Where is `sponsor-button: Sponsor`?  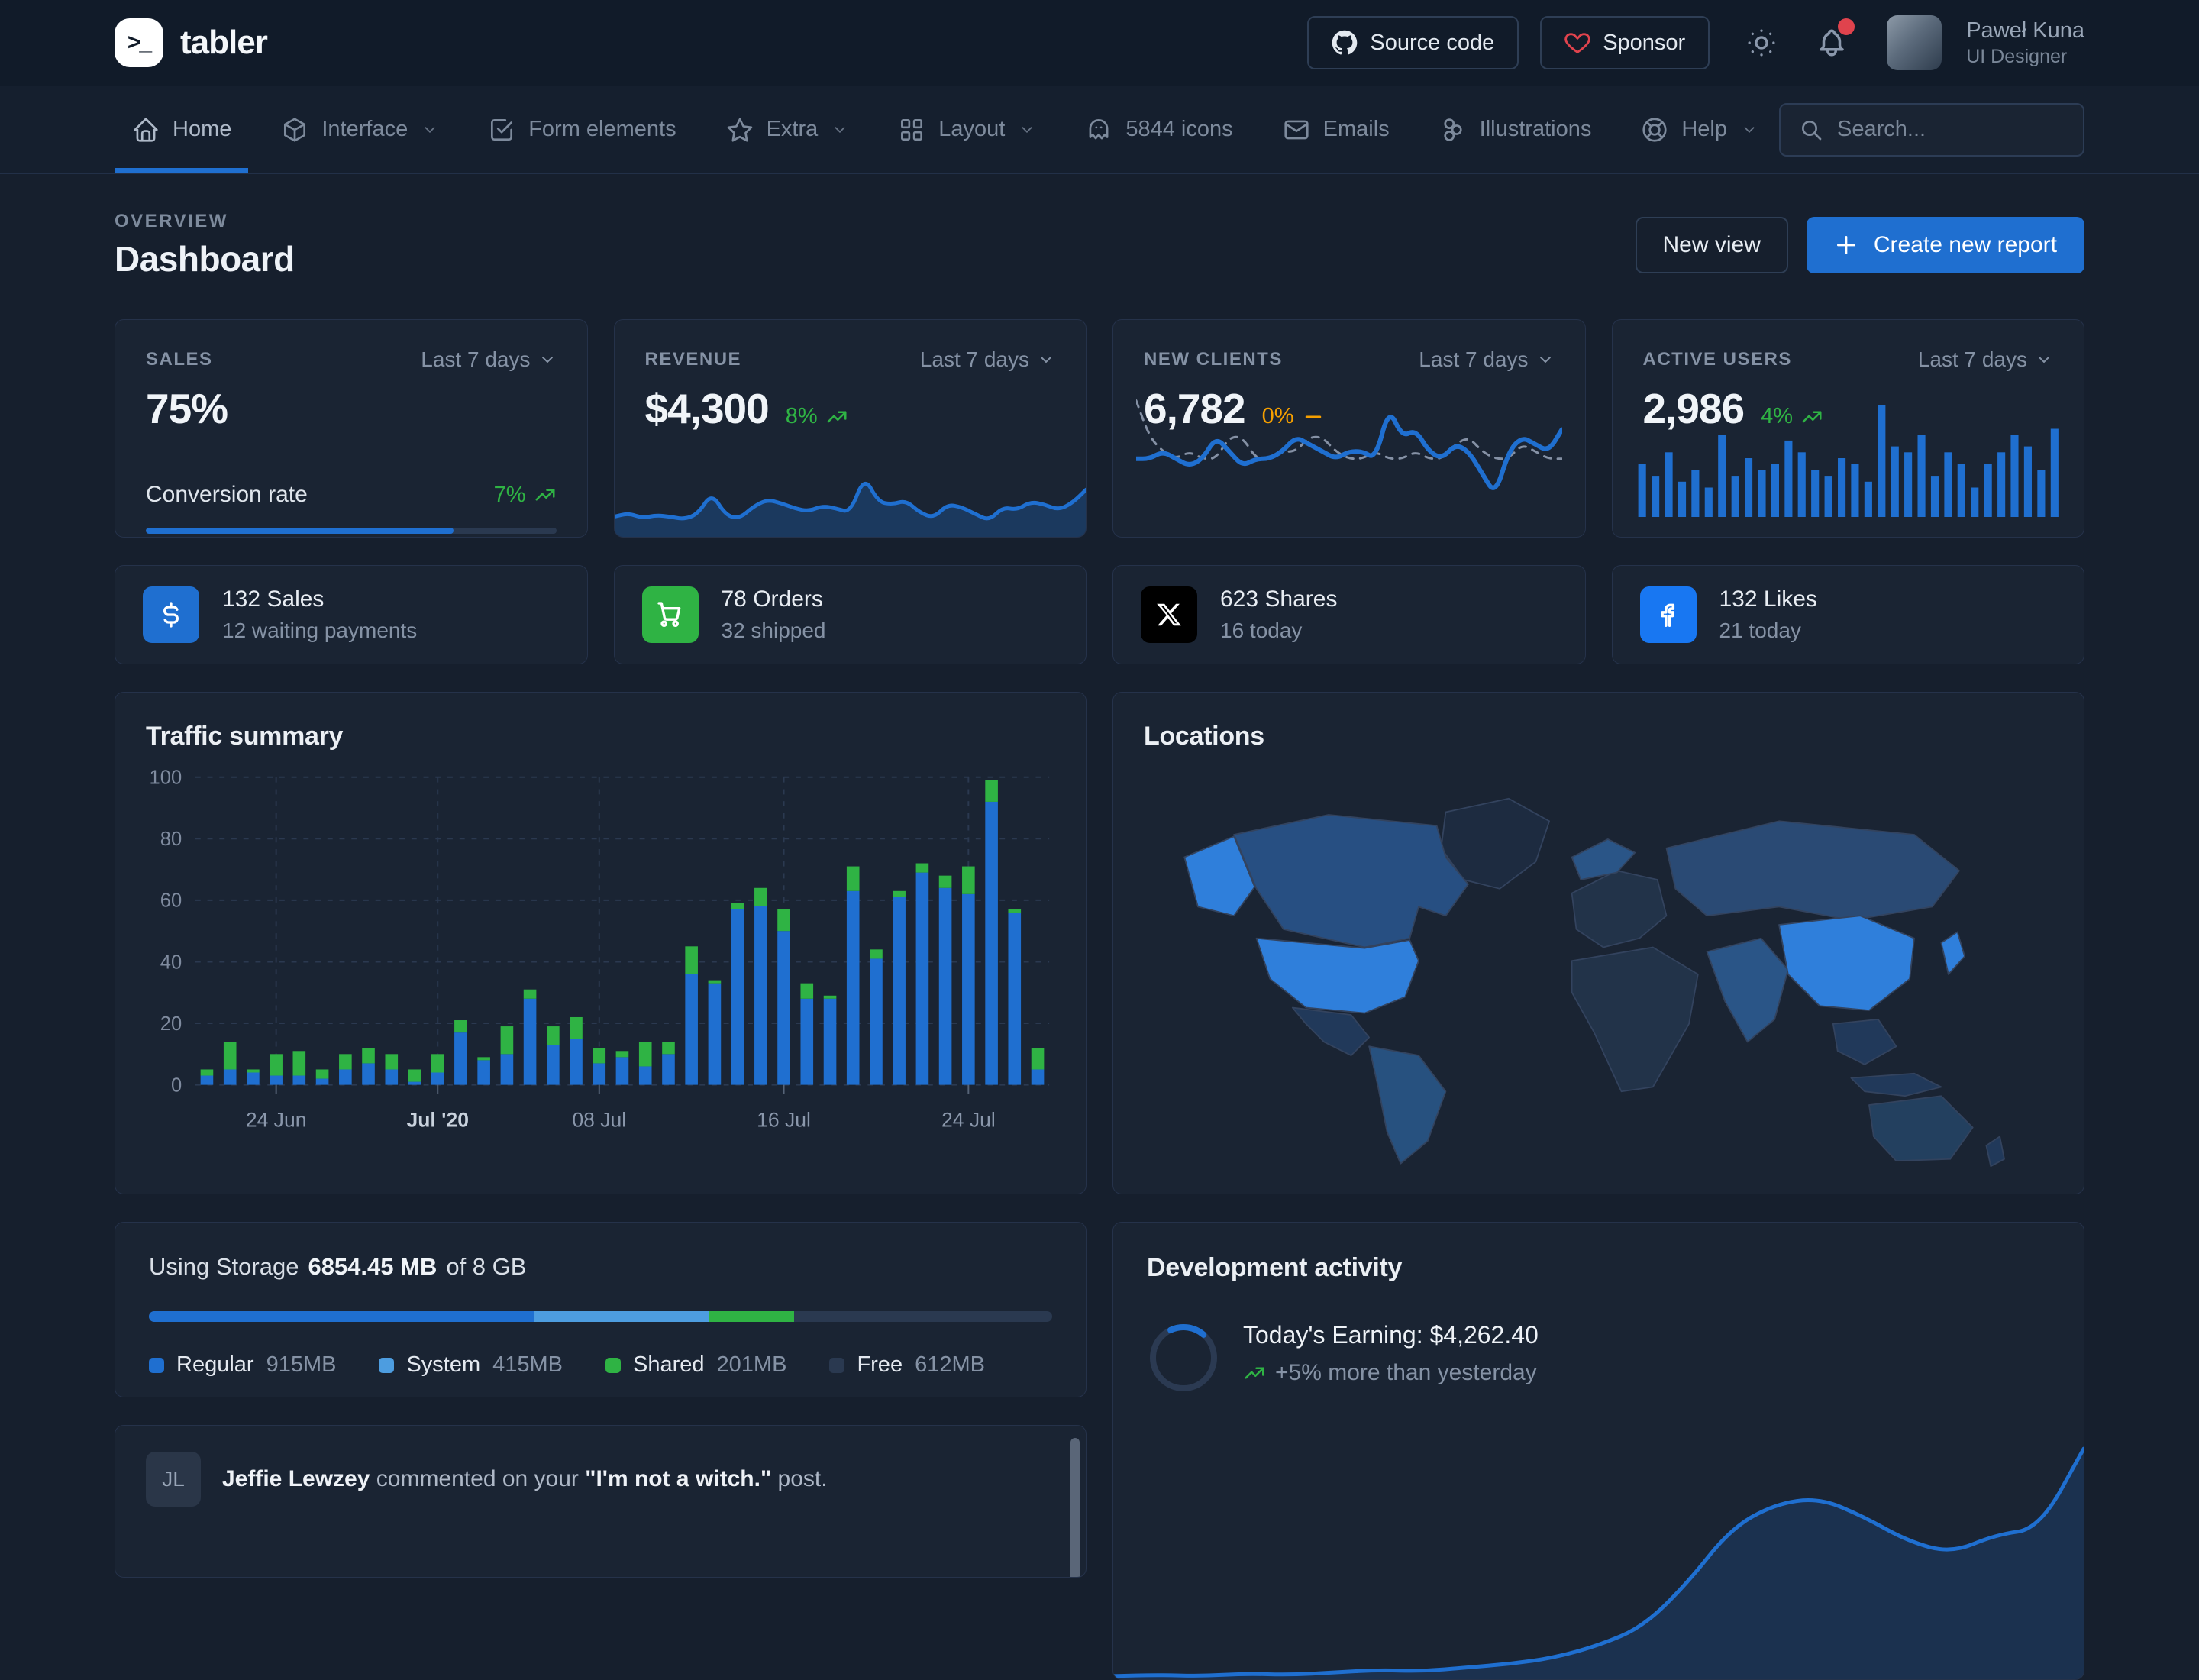 sponsor-button: Sponsor is located at coordinates (1625, 42).